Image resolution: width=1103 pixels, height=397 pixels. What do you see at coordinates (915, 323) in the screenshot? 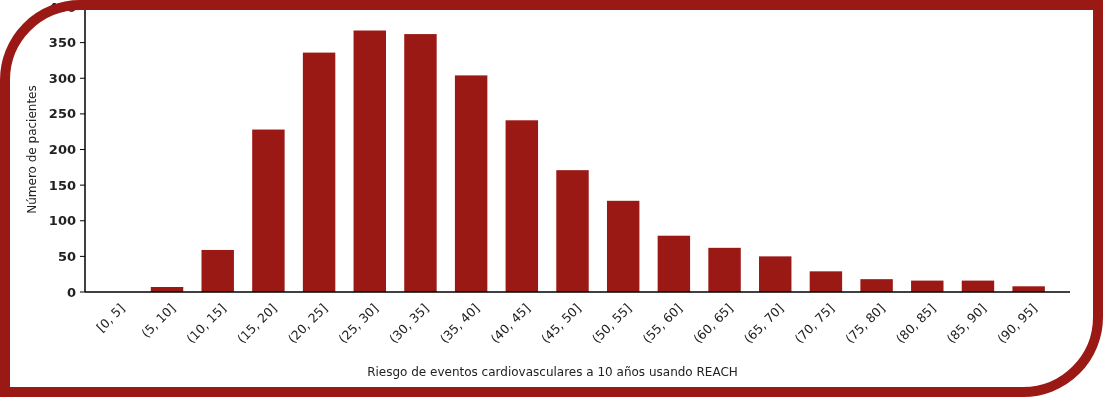
I see `x-tick-label: (80, 85]` at bounding box center [915, 323].